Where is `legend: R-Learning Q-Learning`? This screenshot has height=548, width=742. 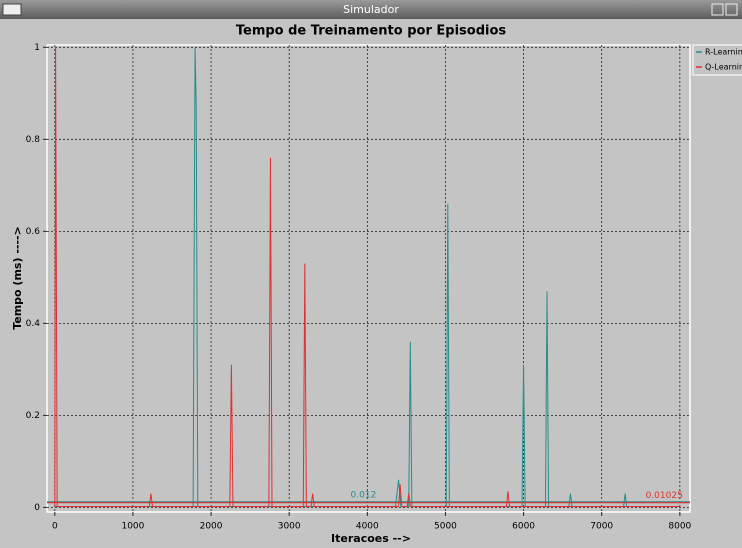
legend: R-Learning Q-Learning is located at coordinates (717, 60).